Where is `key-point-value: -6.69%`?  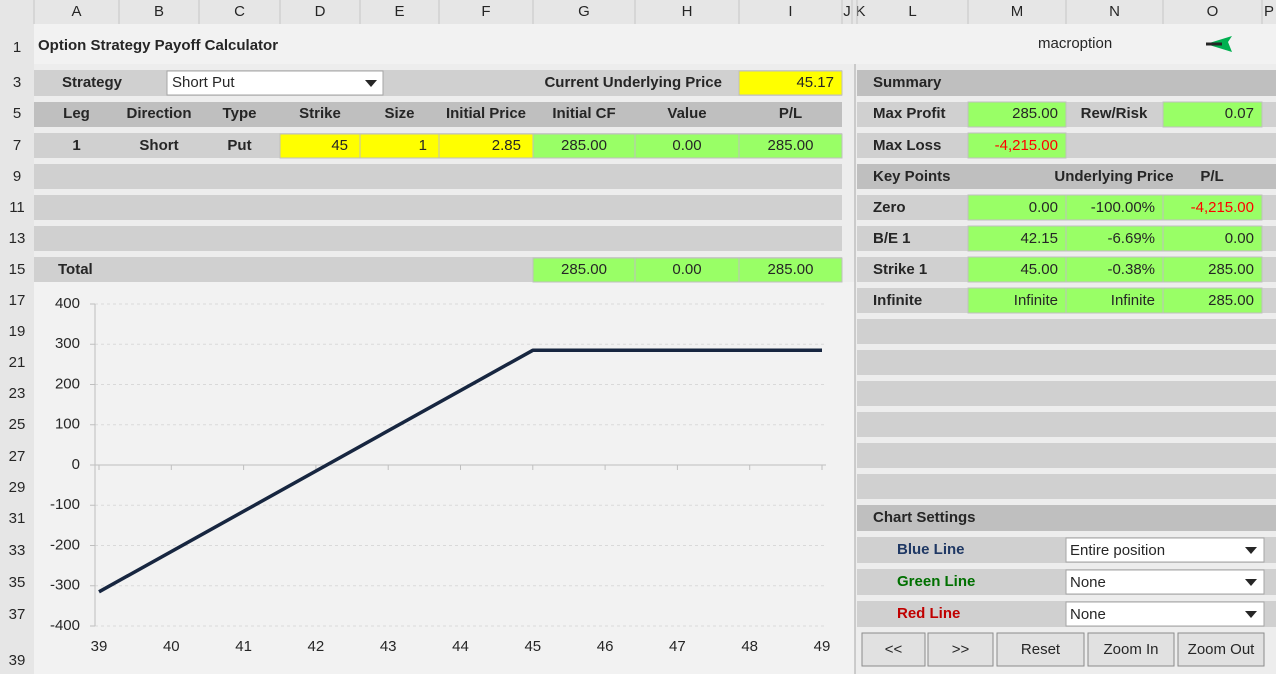 key-point-value: -6.69% is located at coordinates (1131, 238).